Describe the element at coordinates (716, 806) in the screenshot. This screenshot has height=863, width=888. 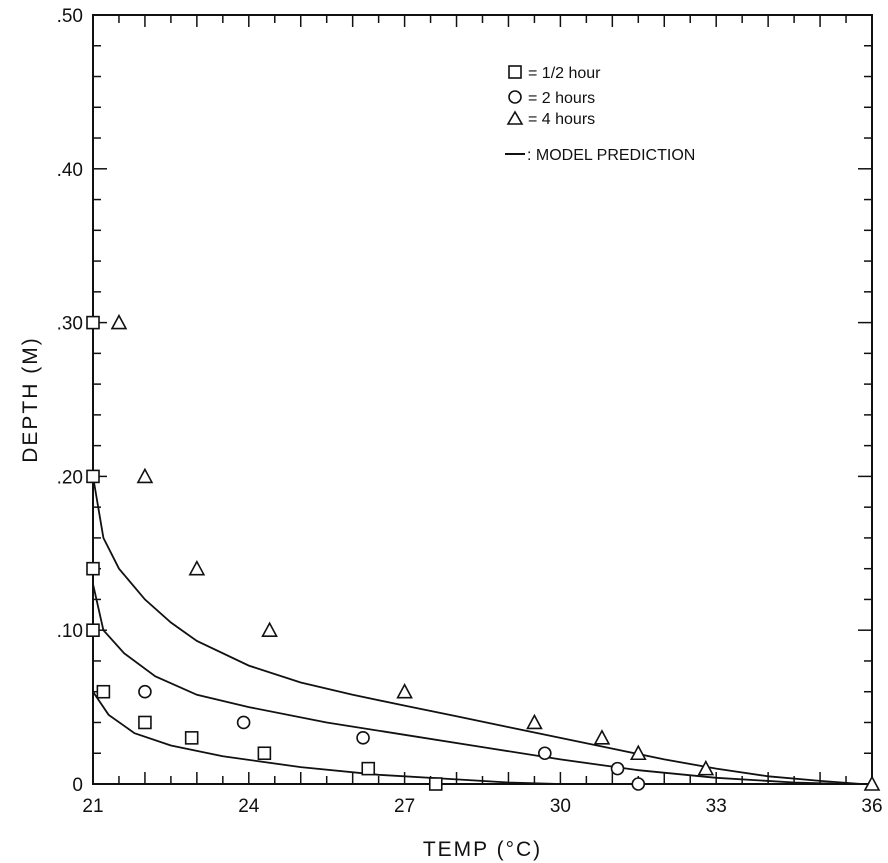
I see `x-tick-label: 33` at that location.